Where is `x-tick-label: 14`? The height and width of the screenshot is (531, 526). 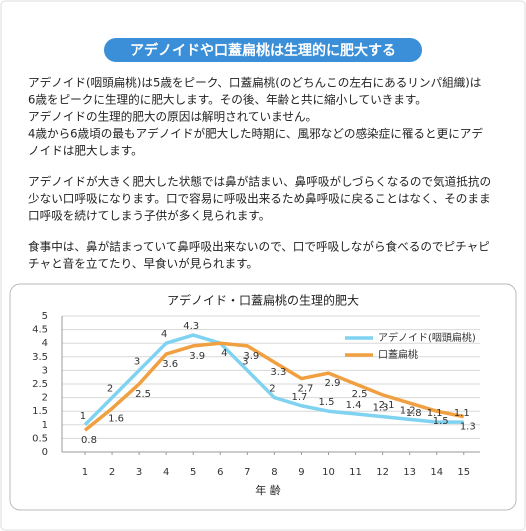 x-tick-label: 14 is located at coordinates (436, 472).